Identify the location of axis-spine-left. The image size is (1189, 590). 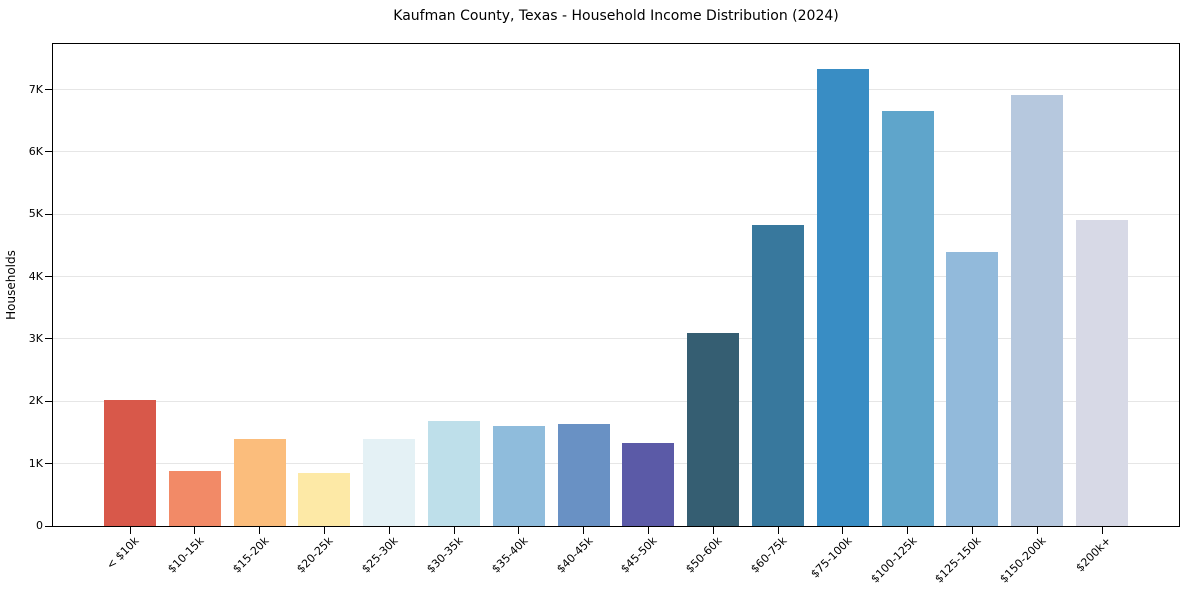
(52, 285).